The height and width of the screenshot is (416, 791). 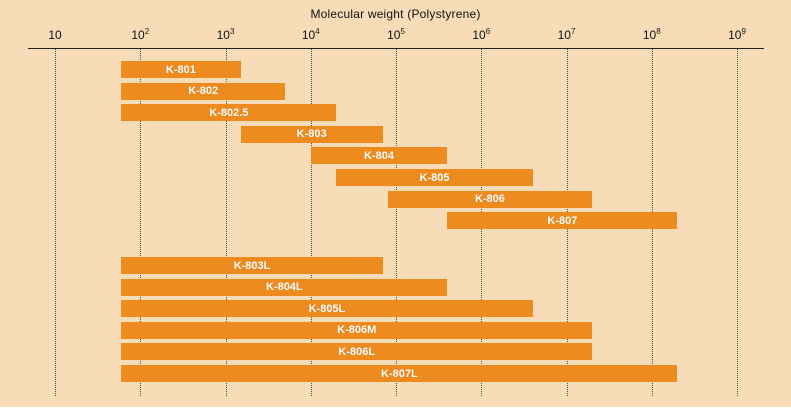 I want to click on bar-label-K-807: K-807, so click(x=562, y=220).